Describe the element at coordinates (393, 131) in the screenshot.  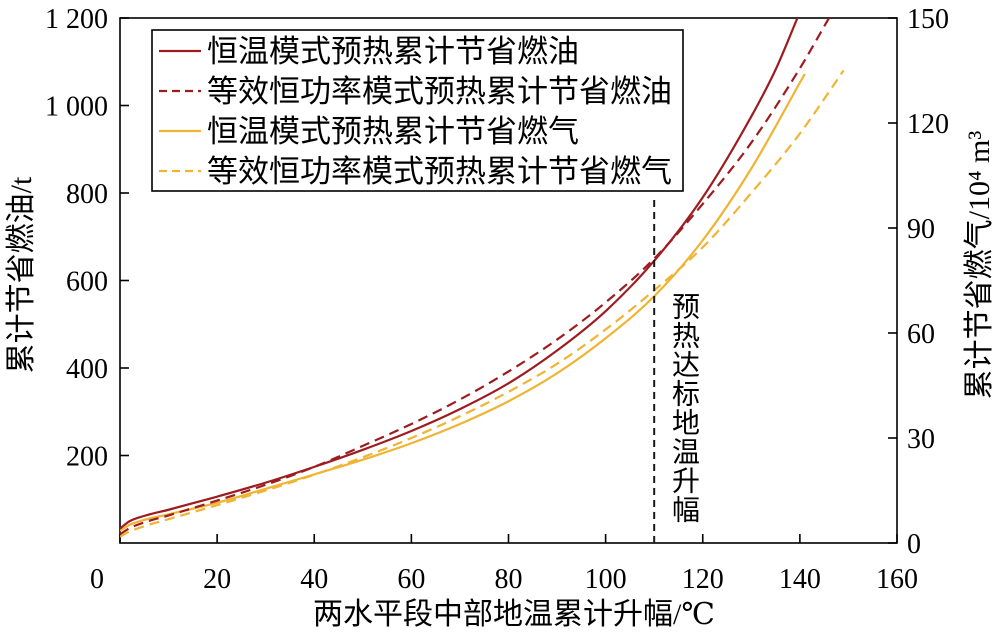
I see `legend-label-2: 恒温模式预热累计节省燃气` at that location.